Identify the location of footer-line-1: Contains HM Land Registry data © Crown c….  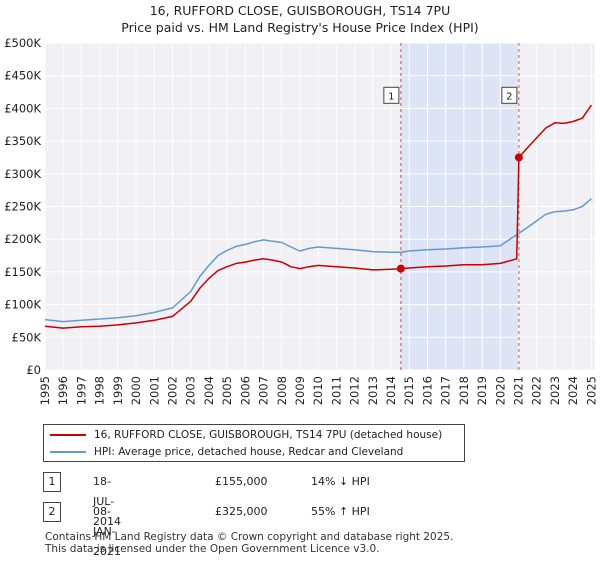
(249, 537).